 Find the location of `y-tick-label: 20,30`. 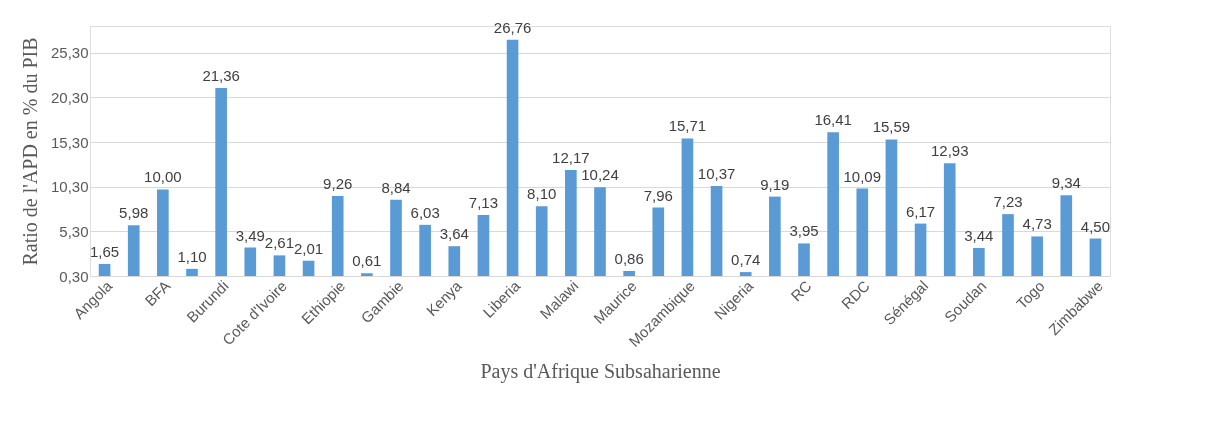

y-tick-label: 20,30 is located at coordinates (69, 97).